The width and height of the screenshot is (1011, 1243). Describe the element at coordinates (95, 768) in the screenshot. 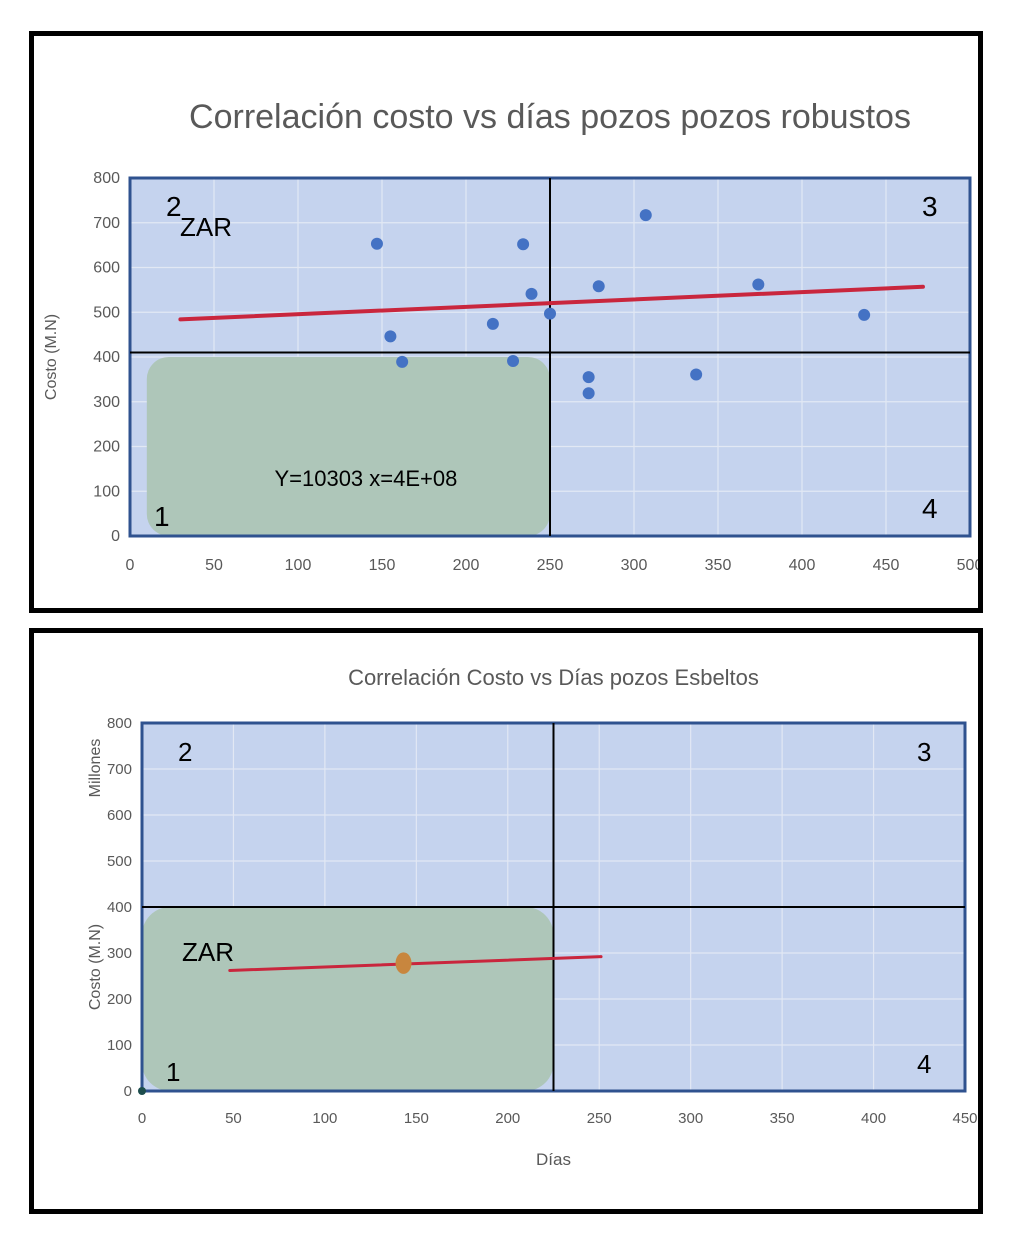

I see `y-axis-unit-label: Millones` at that location.